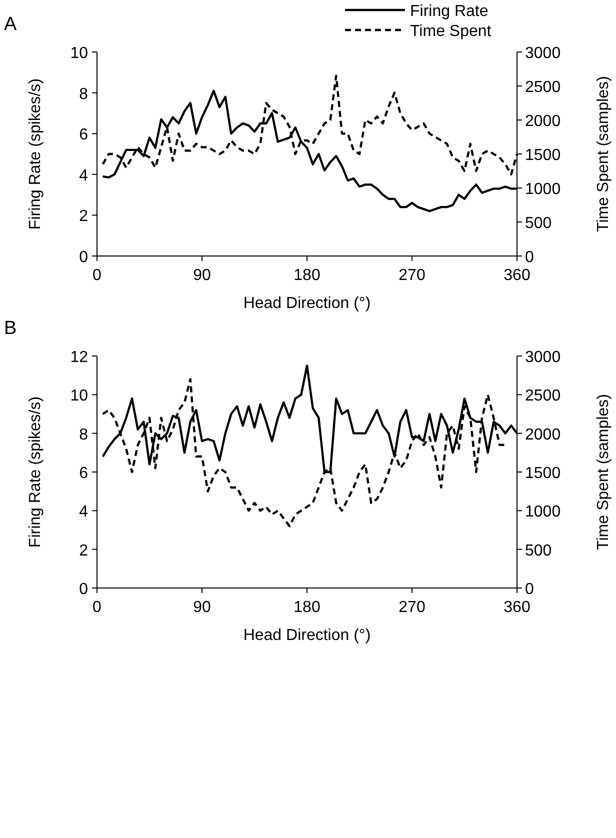 This screenshot has height=838, width=616. I want to click on y-tick-label: 12, so click(79, 357).